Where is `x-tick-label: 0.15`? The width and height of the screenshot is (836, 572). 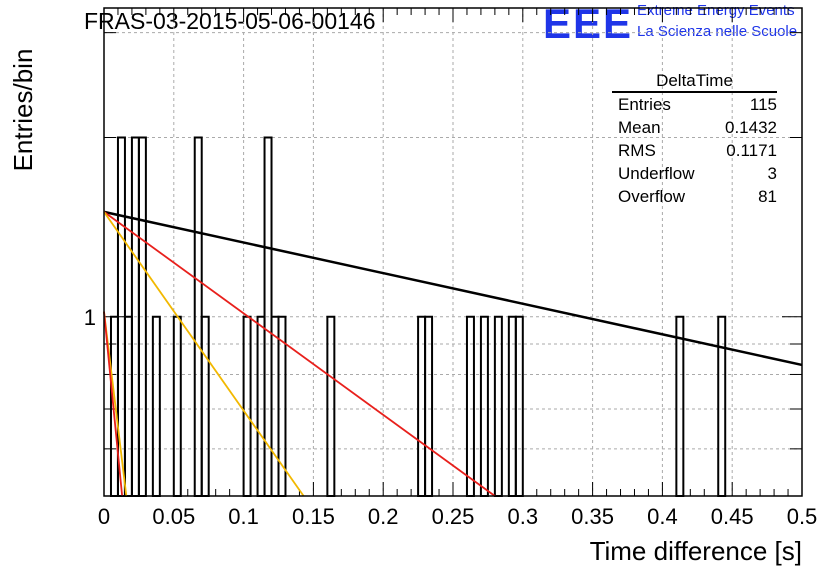
x-tick-label: 0.15 is located at coordinates (313, 516).